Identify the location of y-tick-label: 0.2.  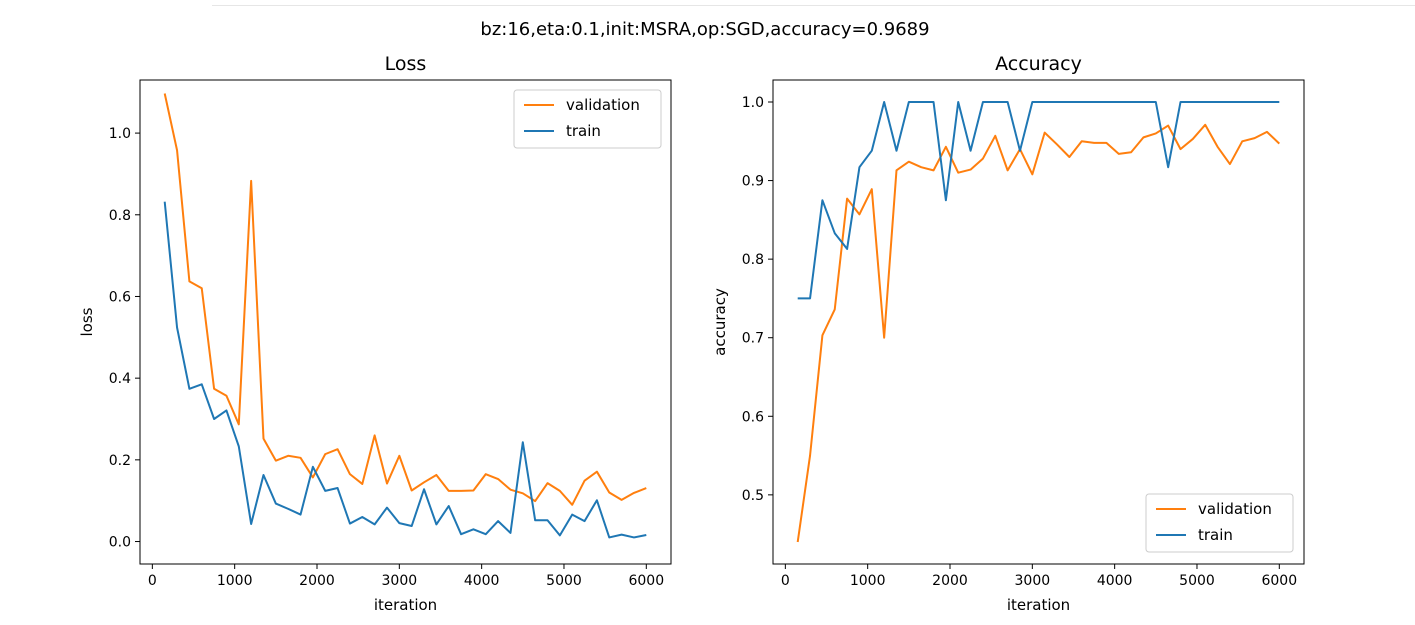
(120, 461).